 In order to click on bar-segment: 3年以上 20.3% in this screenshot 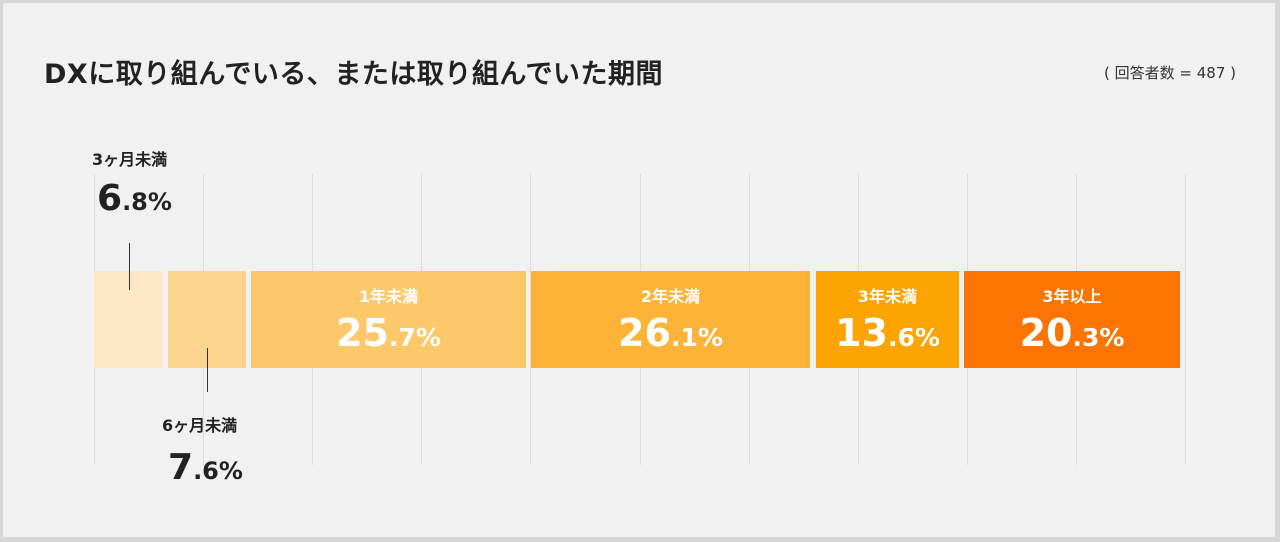, I will do `click(1072, 319)`.